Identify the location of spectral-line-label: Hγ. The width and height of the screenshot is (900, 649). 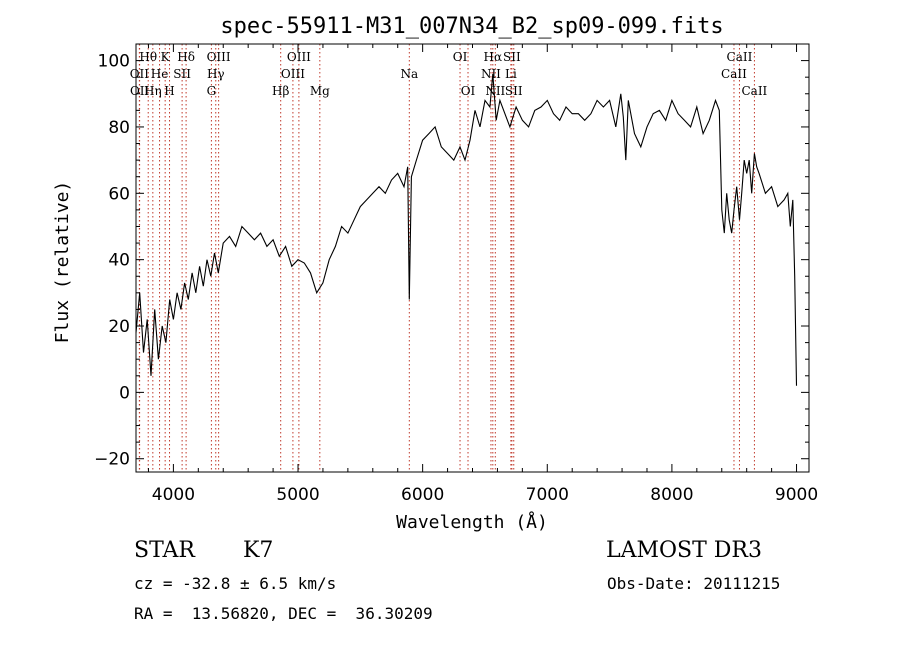
(216, 74).